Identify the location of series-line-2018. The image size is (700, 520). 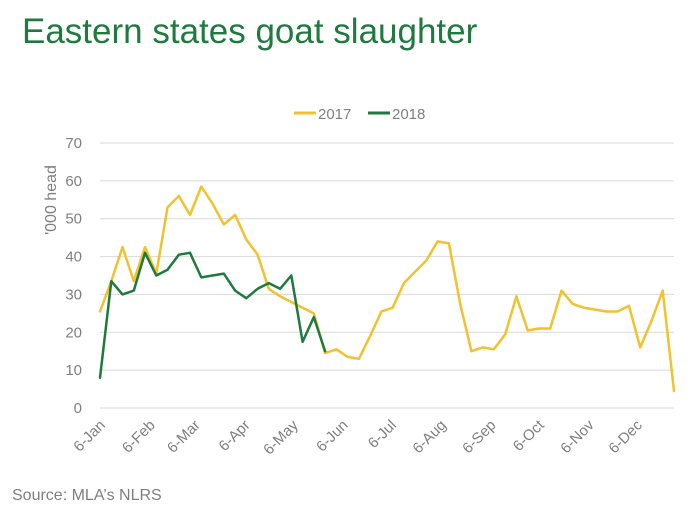
(212, 315).